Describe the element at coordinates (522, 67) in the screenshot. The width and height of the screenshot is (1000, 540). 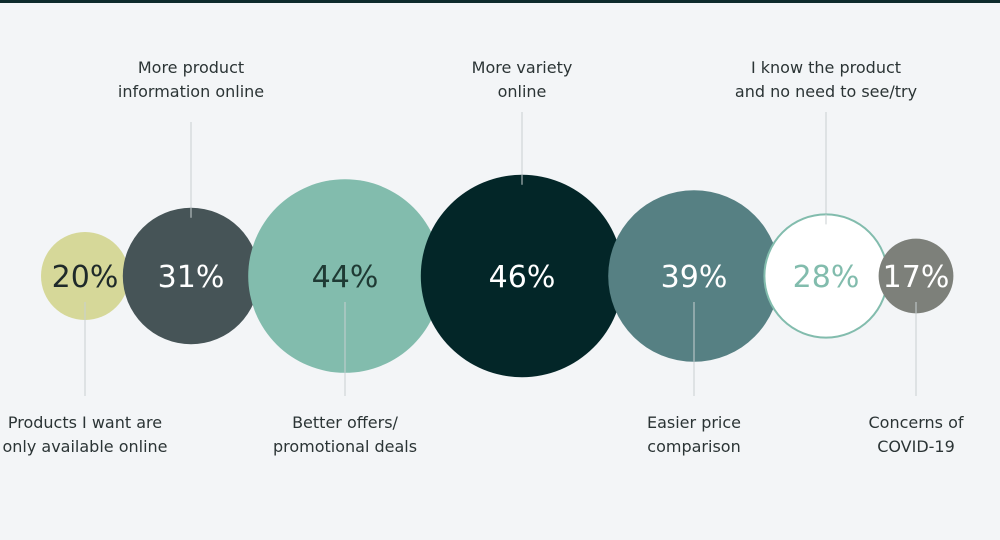
I see `category-label-line: More variety` at that location.